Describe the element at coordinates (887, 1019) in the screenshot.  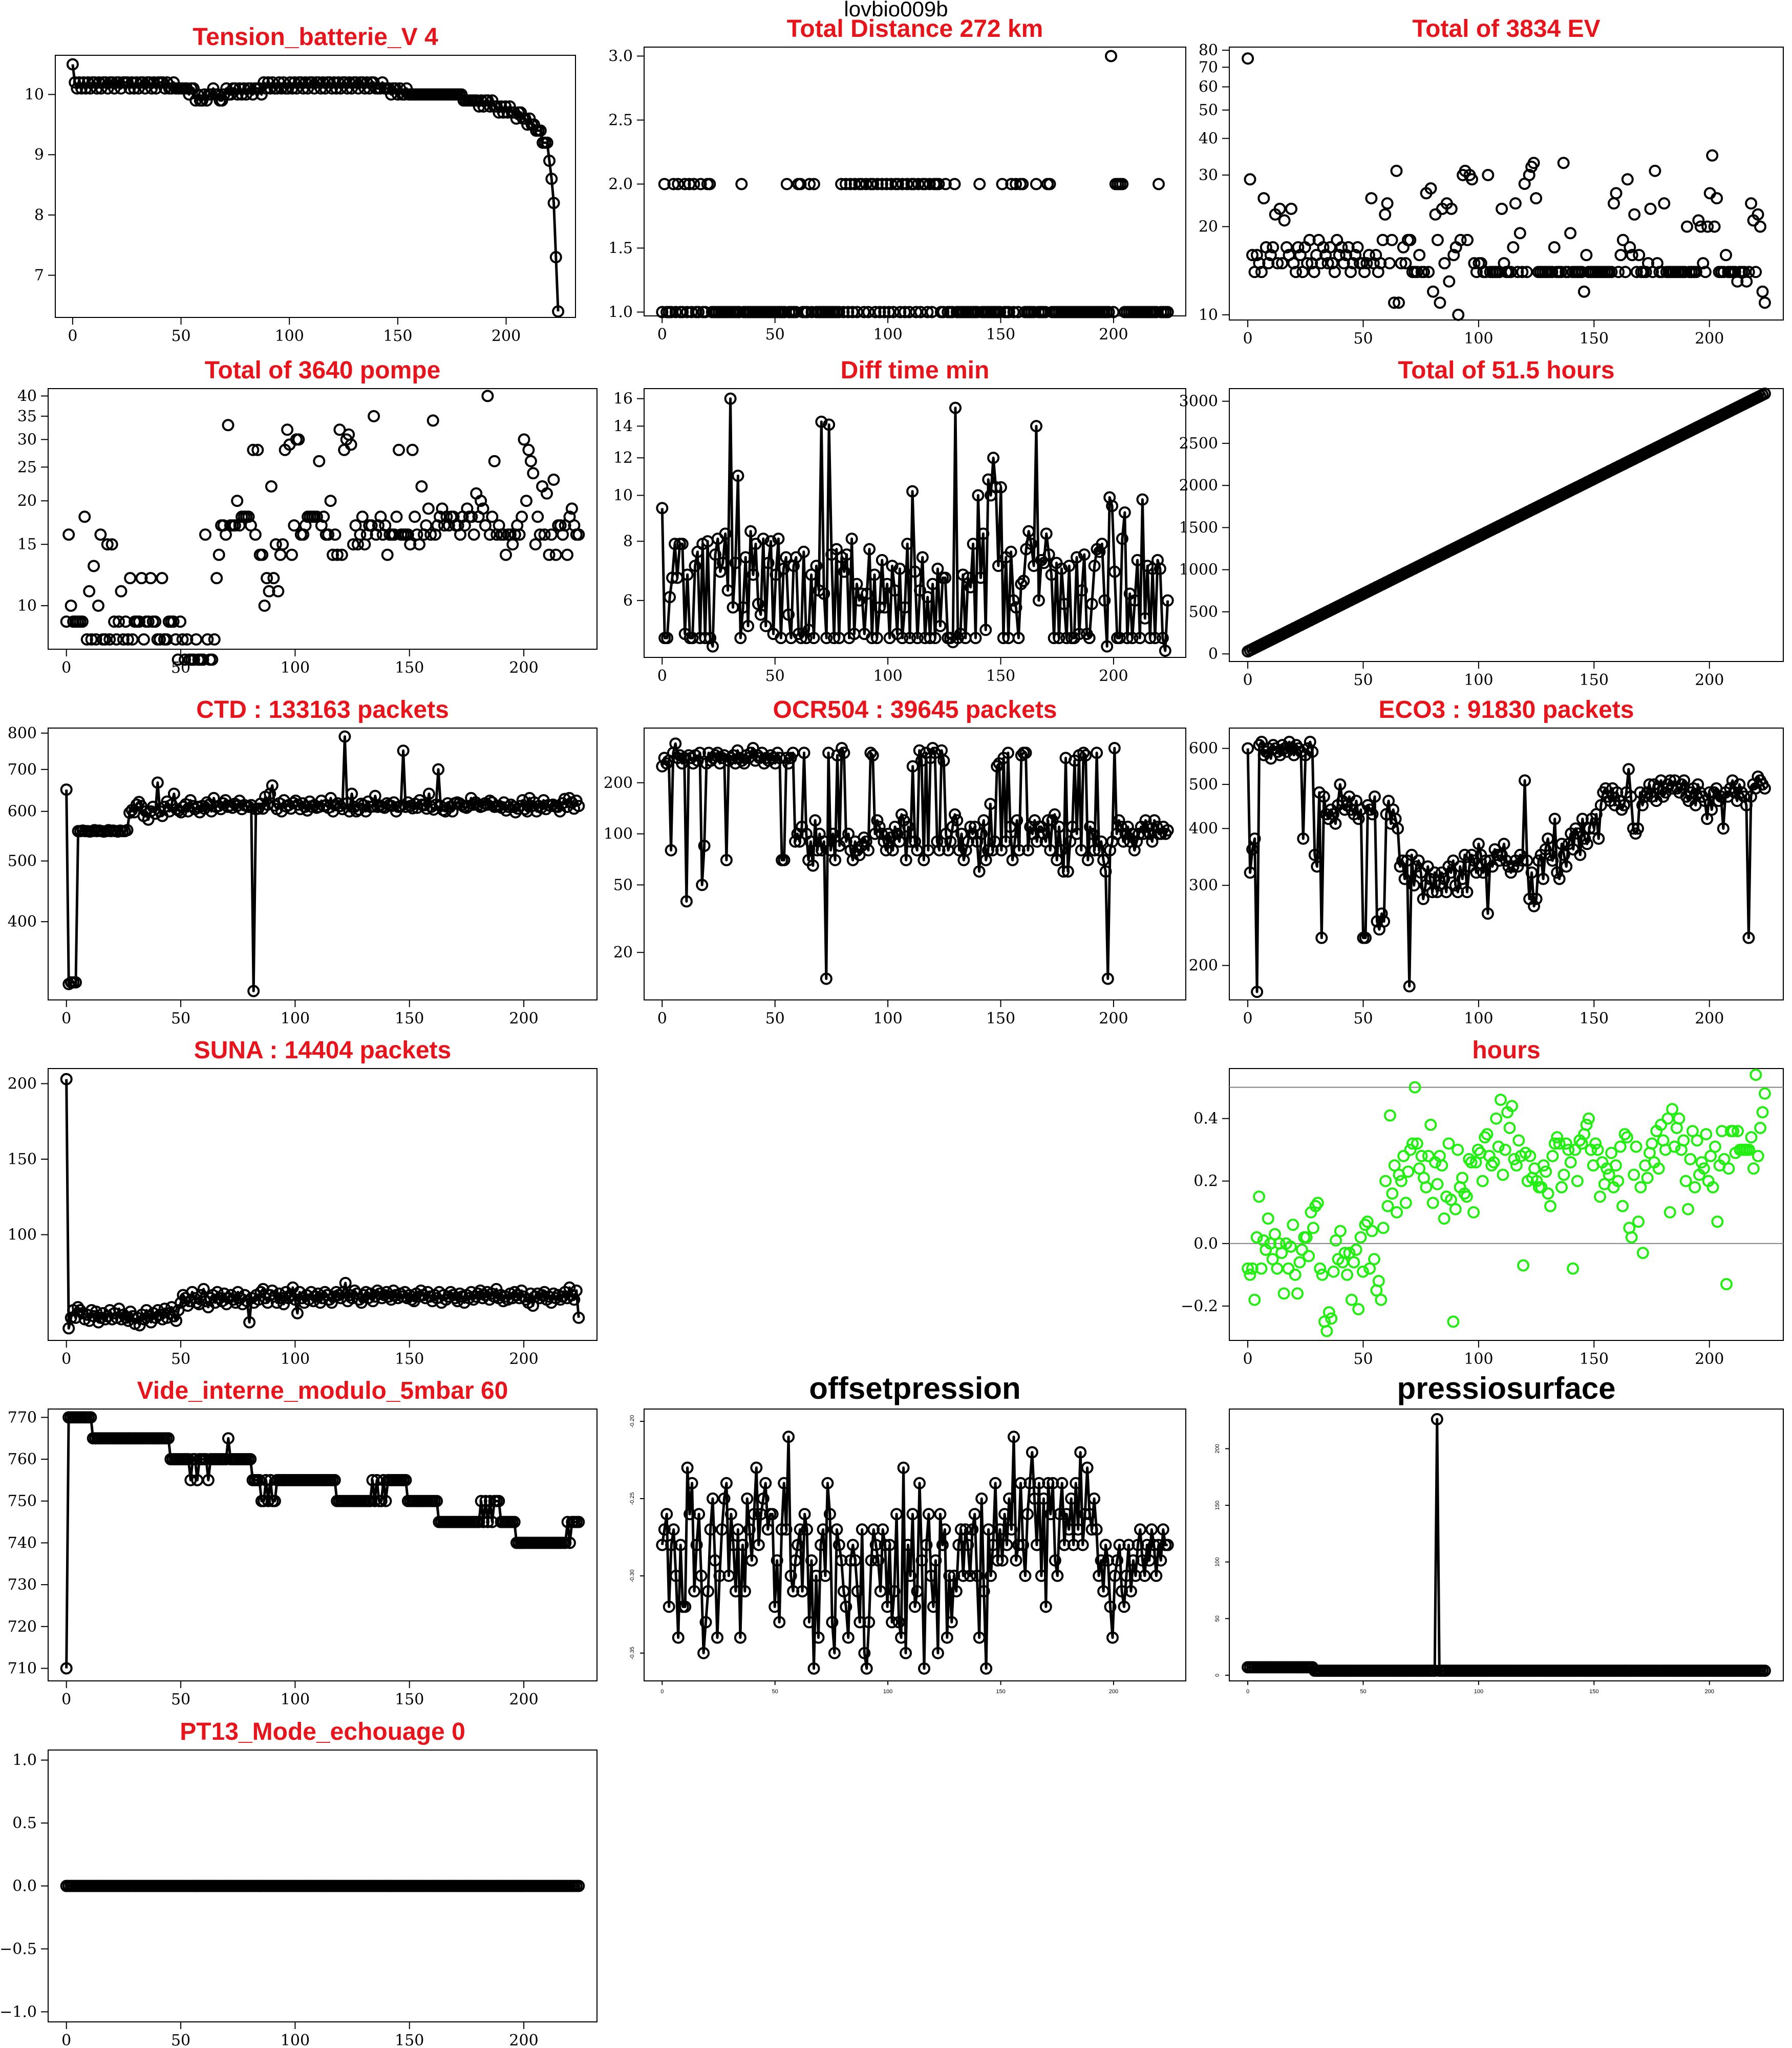
I see `x-tick-label: 100` at that location.